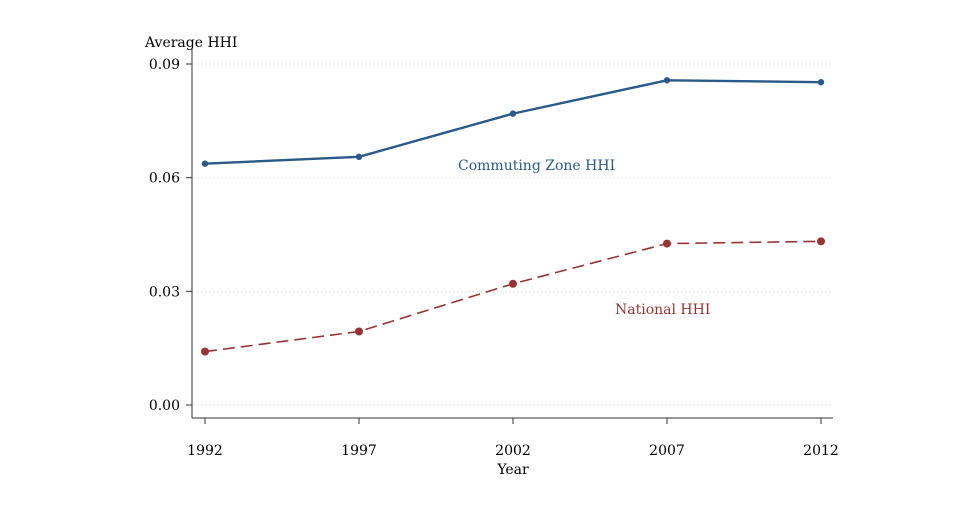 The height and width of the screenshot is (508, 955). Describe the element at coordinates (536, 166) in the screenshot. I see `series-label: Commuting Zone HHI` at that location.